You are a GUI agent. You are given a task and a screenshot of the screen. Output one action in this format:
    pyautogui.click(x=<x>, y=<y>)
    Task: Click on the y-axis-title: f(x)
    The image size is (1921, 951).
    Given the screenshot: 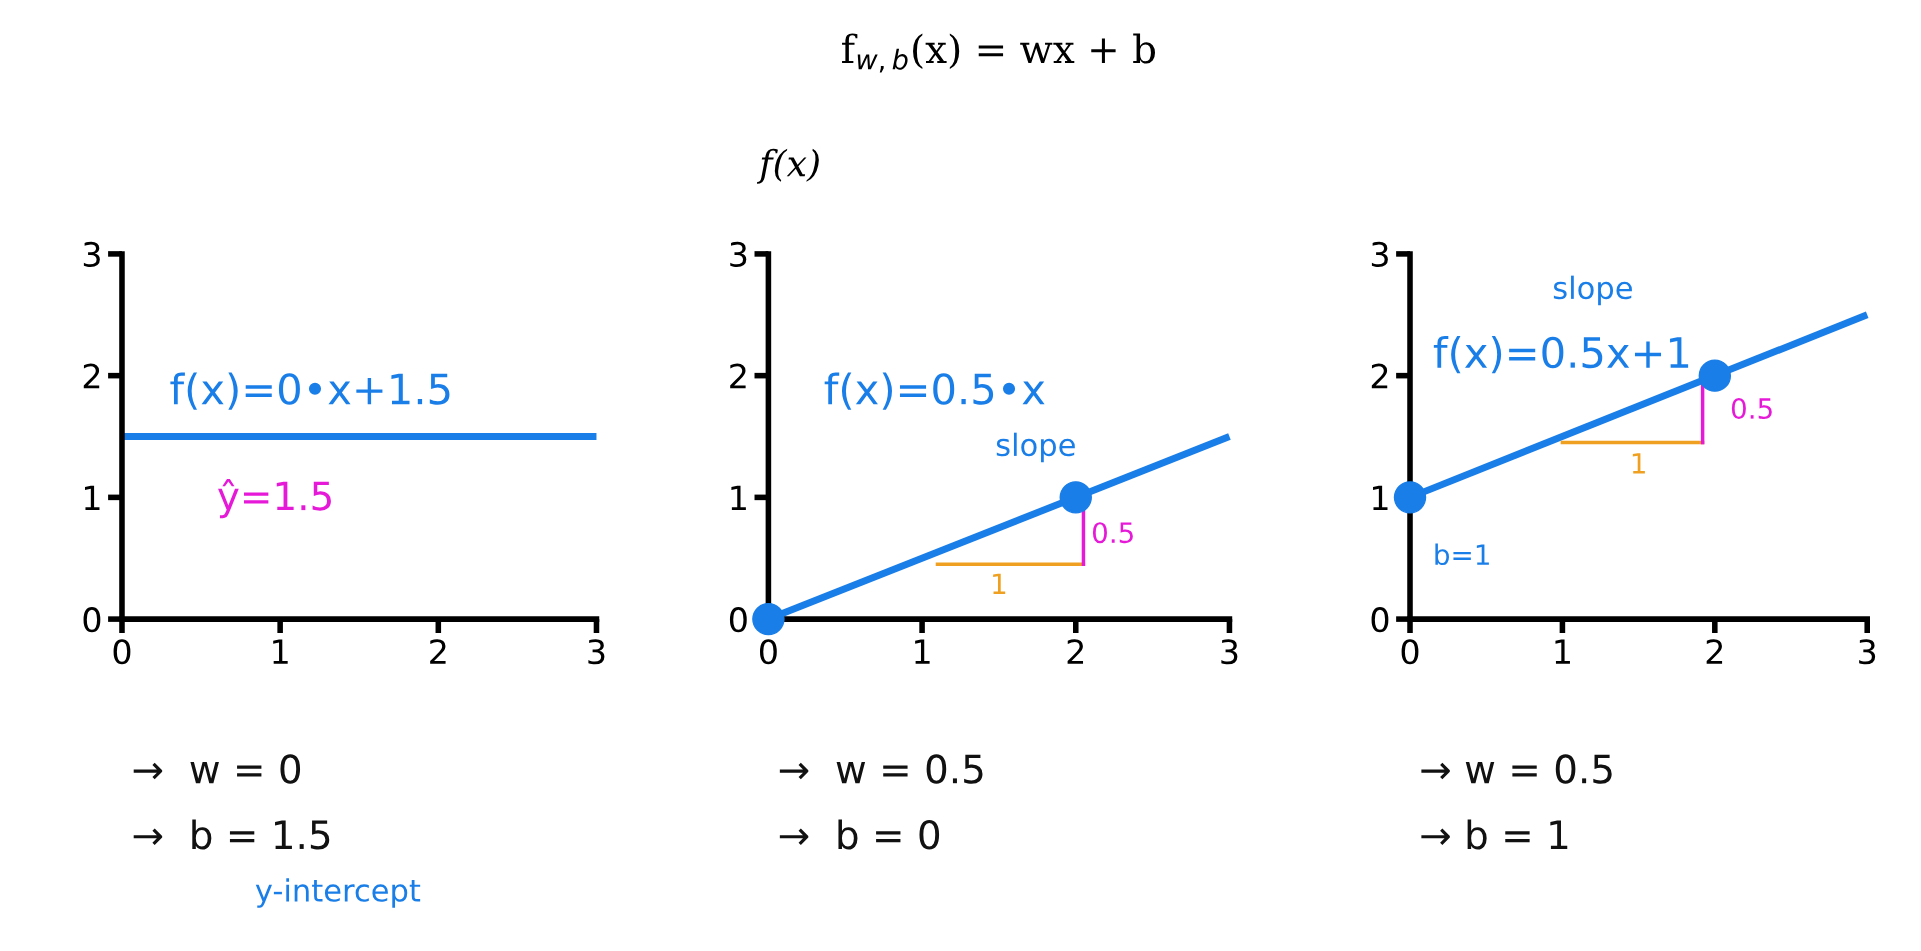 What is the action you would take?
    pyautogui.click(x=787, y=166)
    